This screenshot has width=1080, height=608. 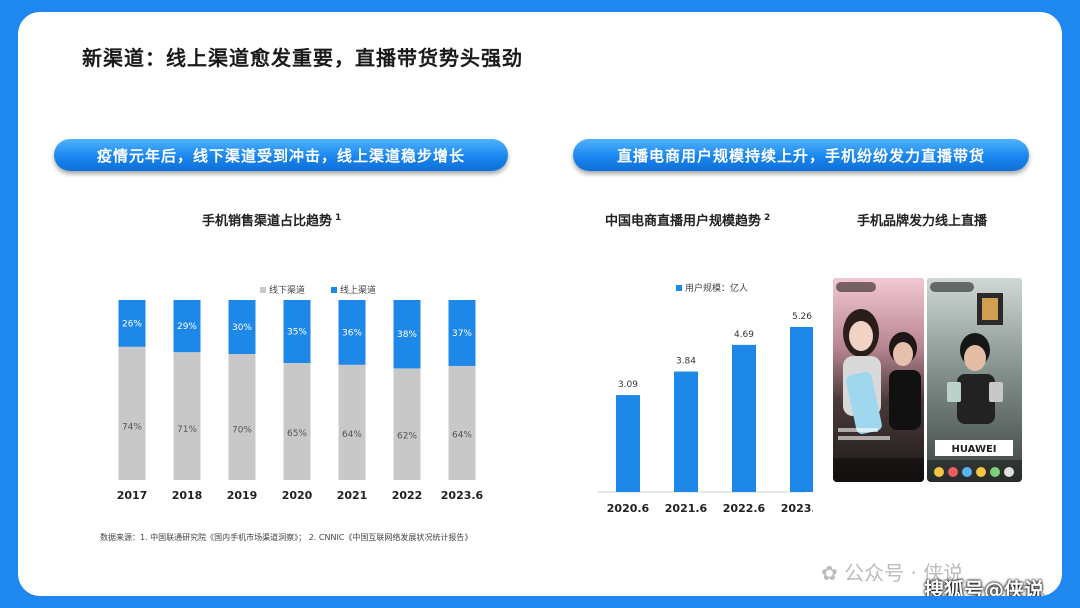 I want to click on data-label-online: 37%, so click(x=462, y=334).